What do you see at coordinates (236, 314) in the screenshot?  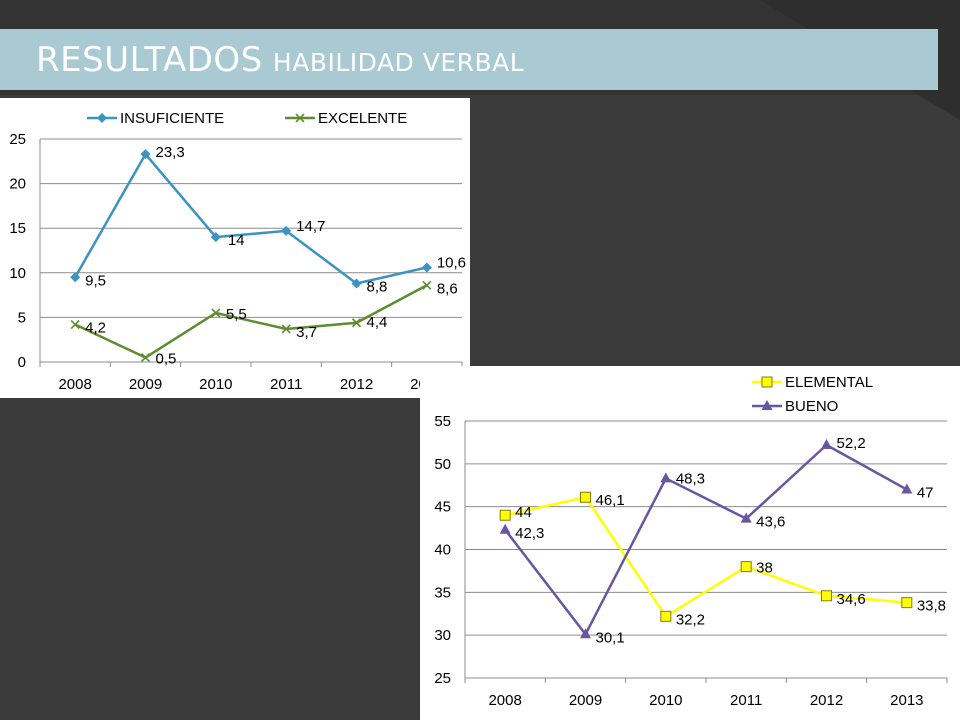 I see `data-label: 5,5` at bounding box center [236, 314].